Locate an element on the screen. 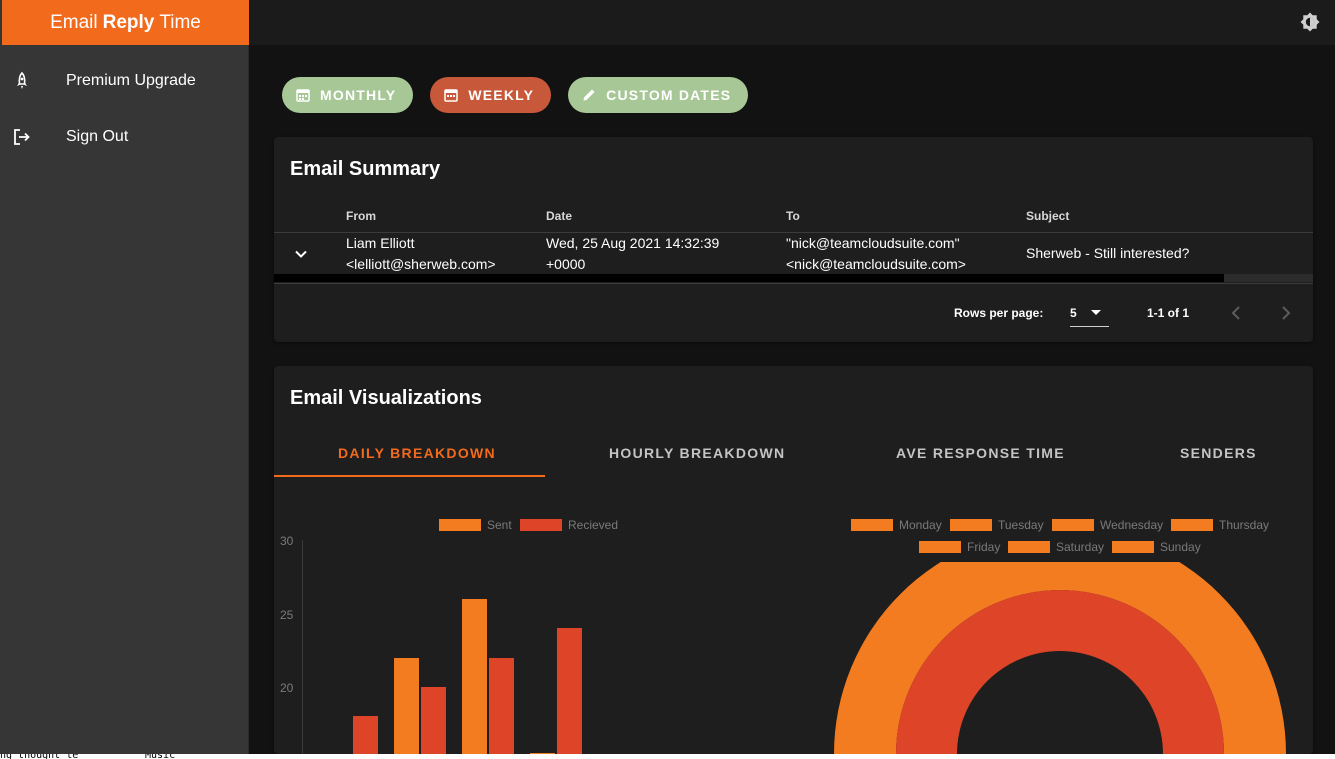 The width and height of the screenshot is (1335, 759). legend-label: Recieved is located at coordinates (593, 525).